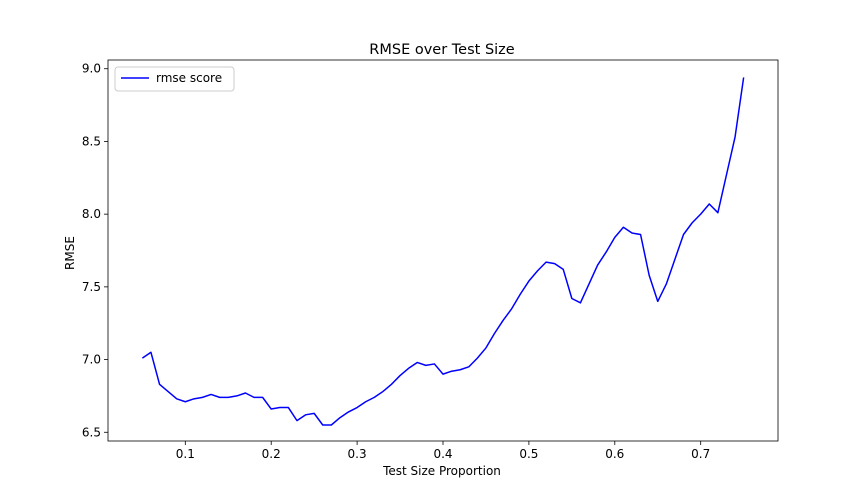  Describe the element at coordinates (700, 454) in the screenshot. I see `x-tick-label: 0.7` at that location.